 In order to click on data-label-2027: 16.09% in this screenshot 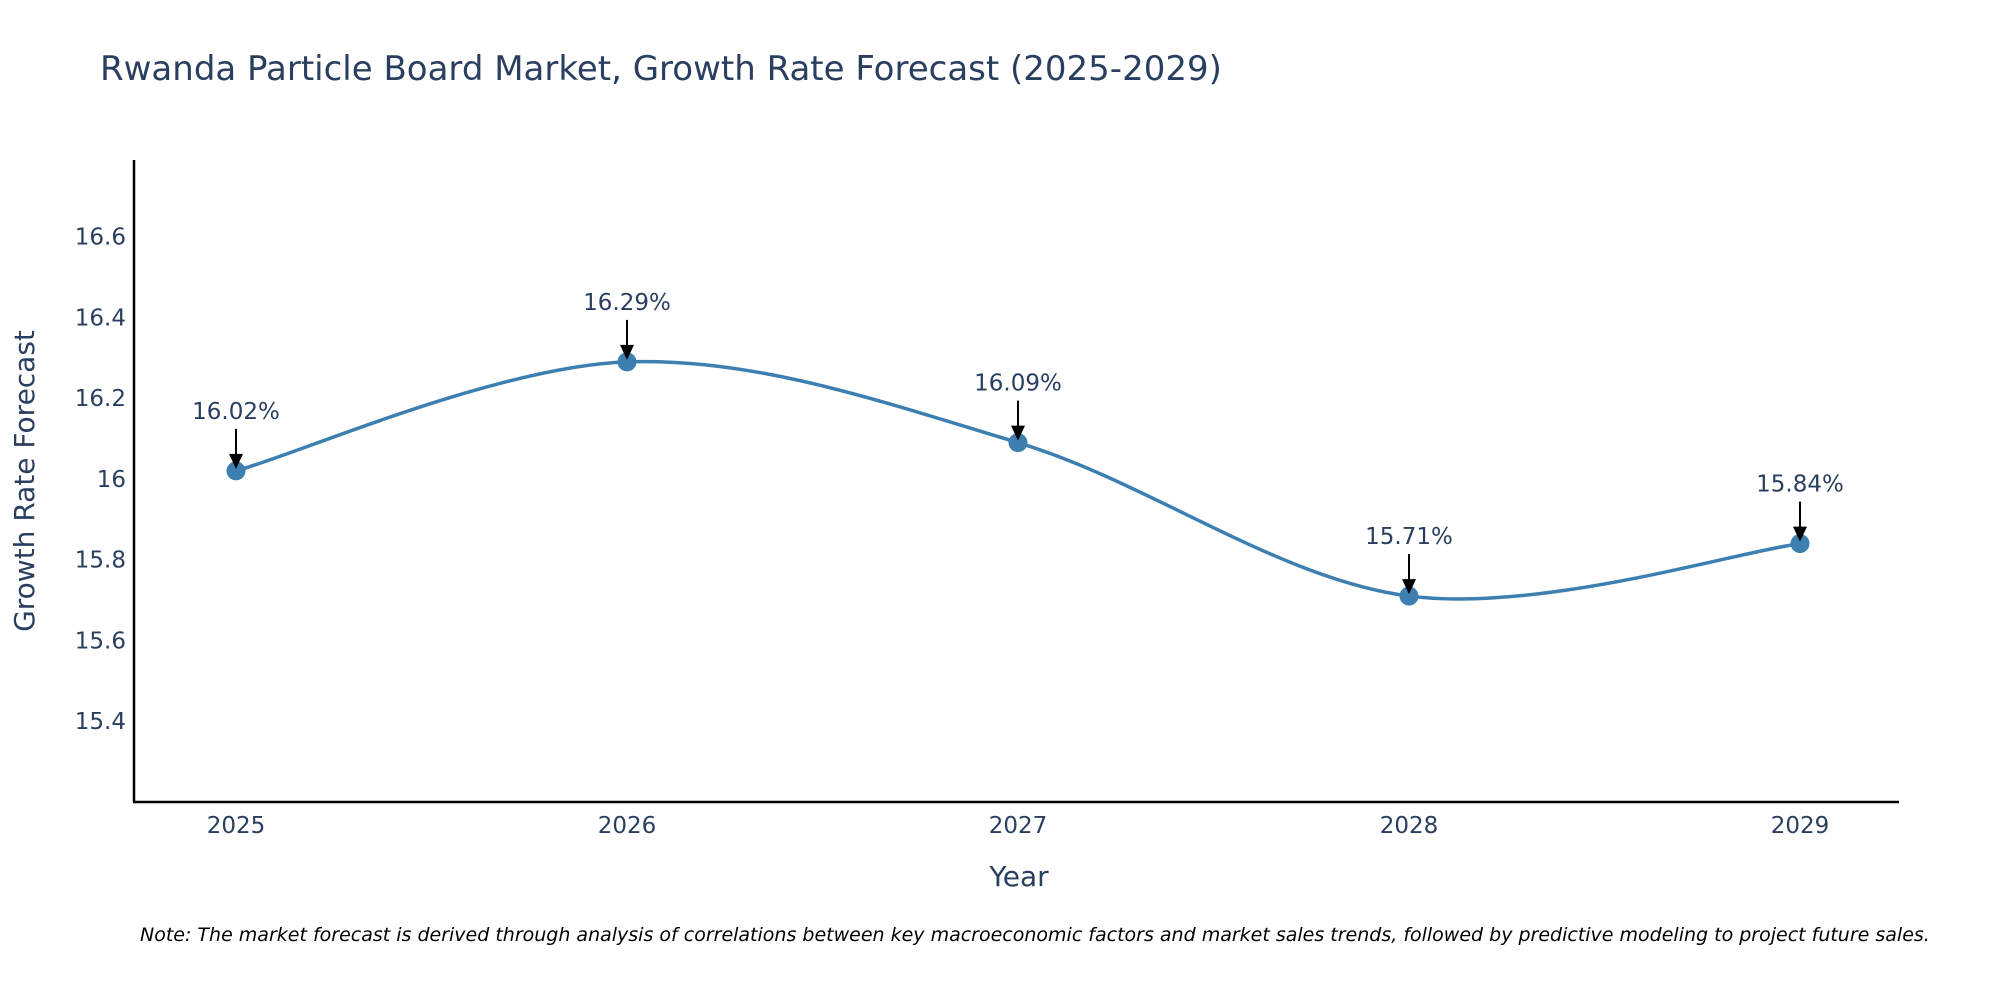, I will do `click(1018, 384)`.